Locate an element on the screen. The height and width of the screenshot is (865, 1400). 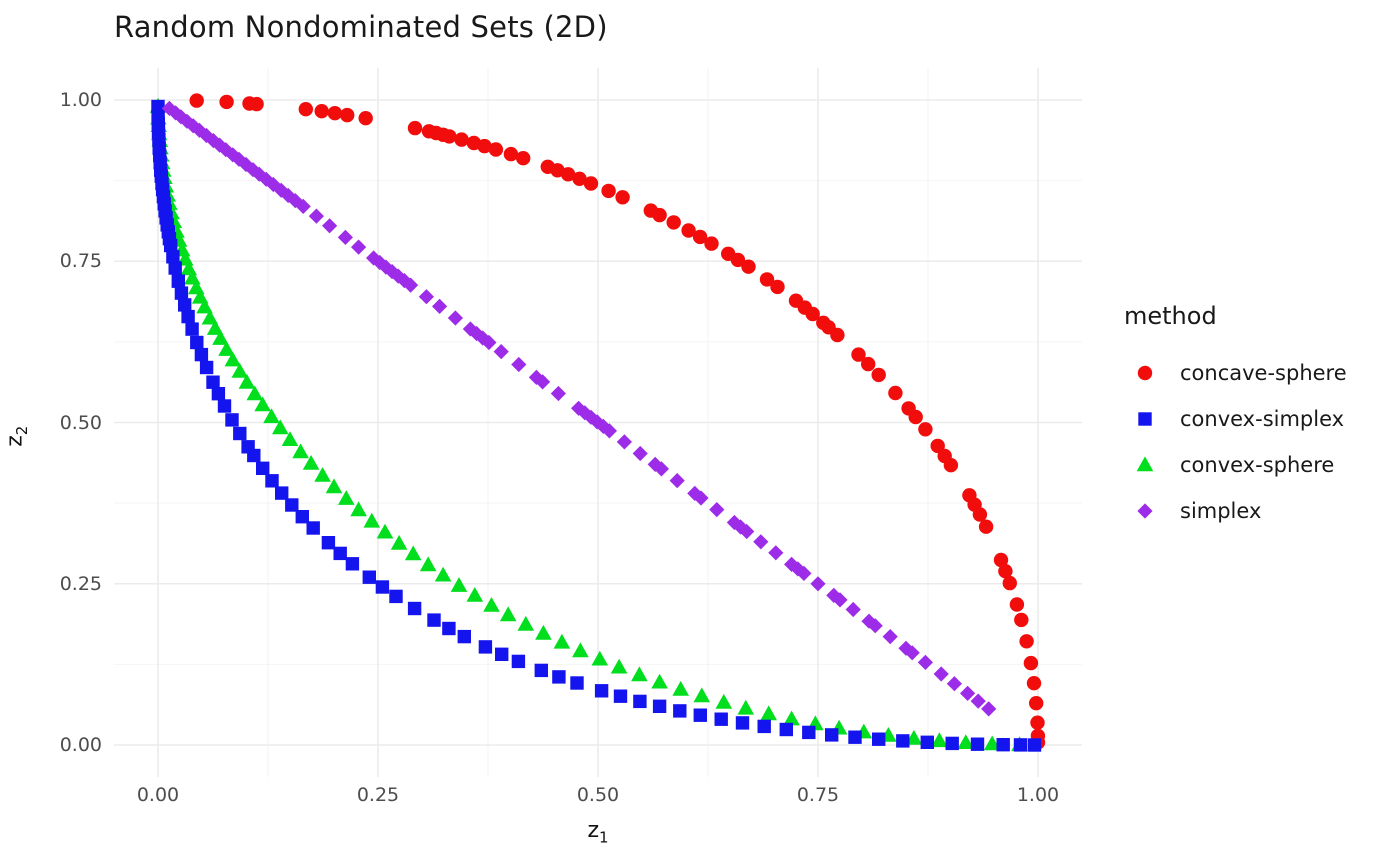
circle-key-icon is located at coordinates (1145, 373).